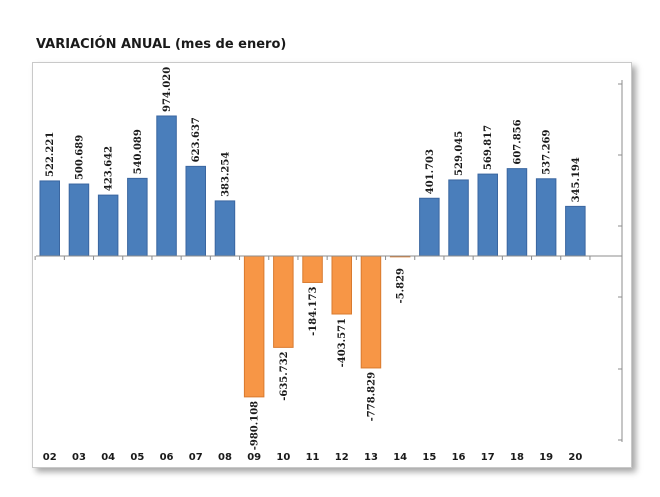 This screenshot has height=497, width=660. I want to click on x-tick-label-13: 13, so click(371, 457).